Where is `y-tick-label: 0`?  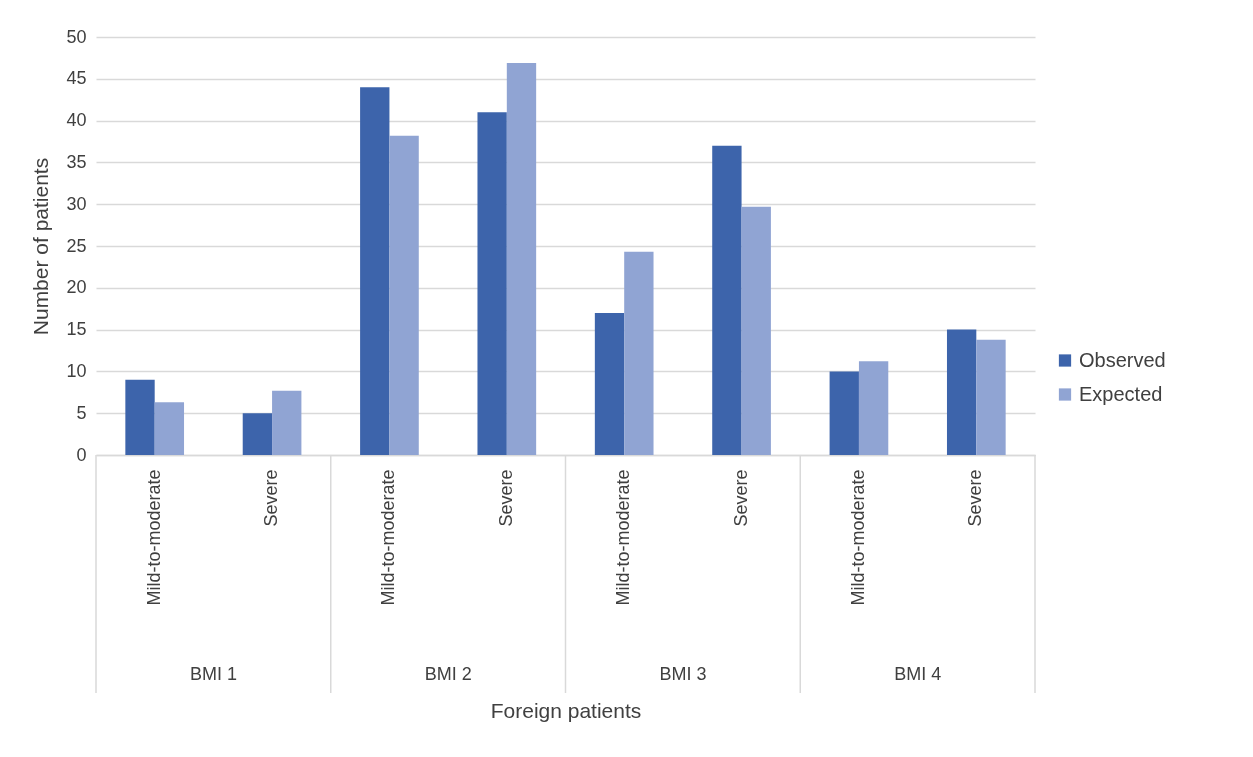 y-tick-label: 0 is located at coordinates (81, 454).